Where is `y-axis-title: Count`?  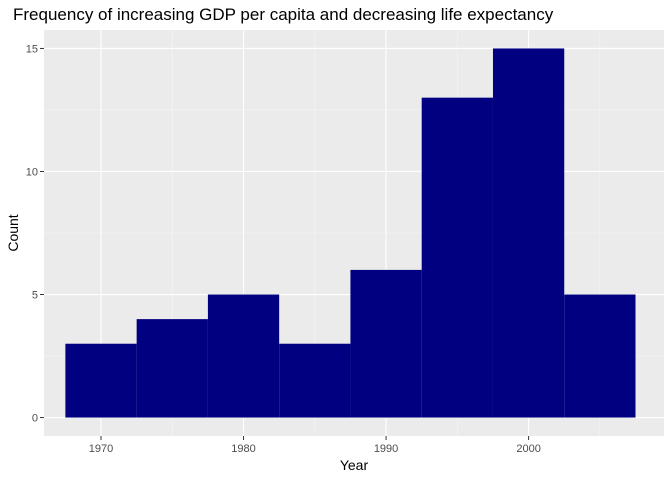
y-axis-title: Count is located at coordinates (13, 232).